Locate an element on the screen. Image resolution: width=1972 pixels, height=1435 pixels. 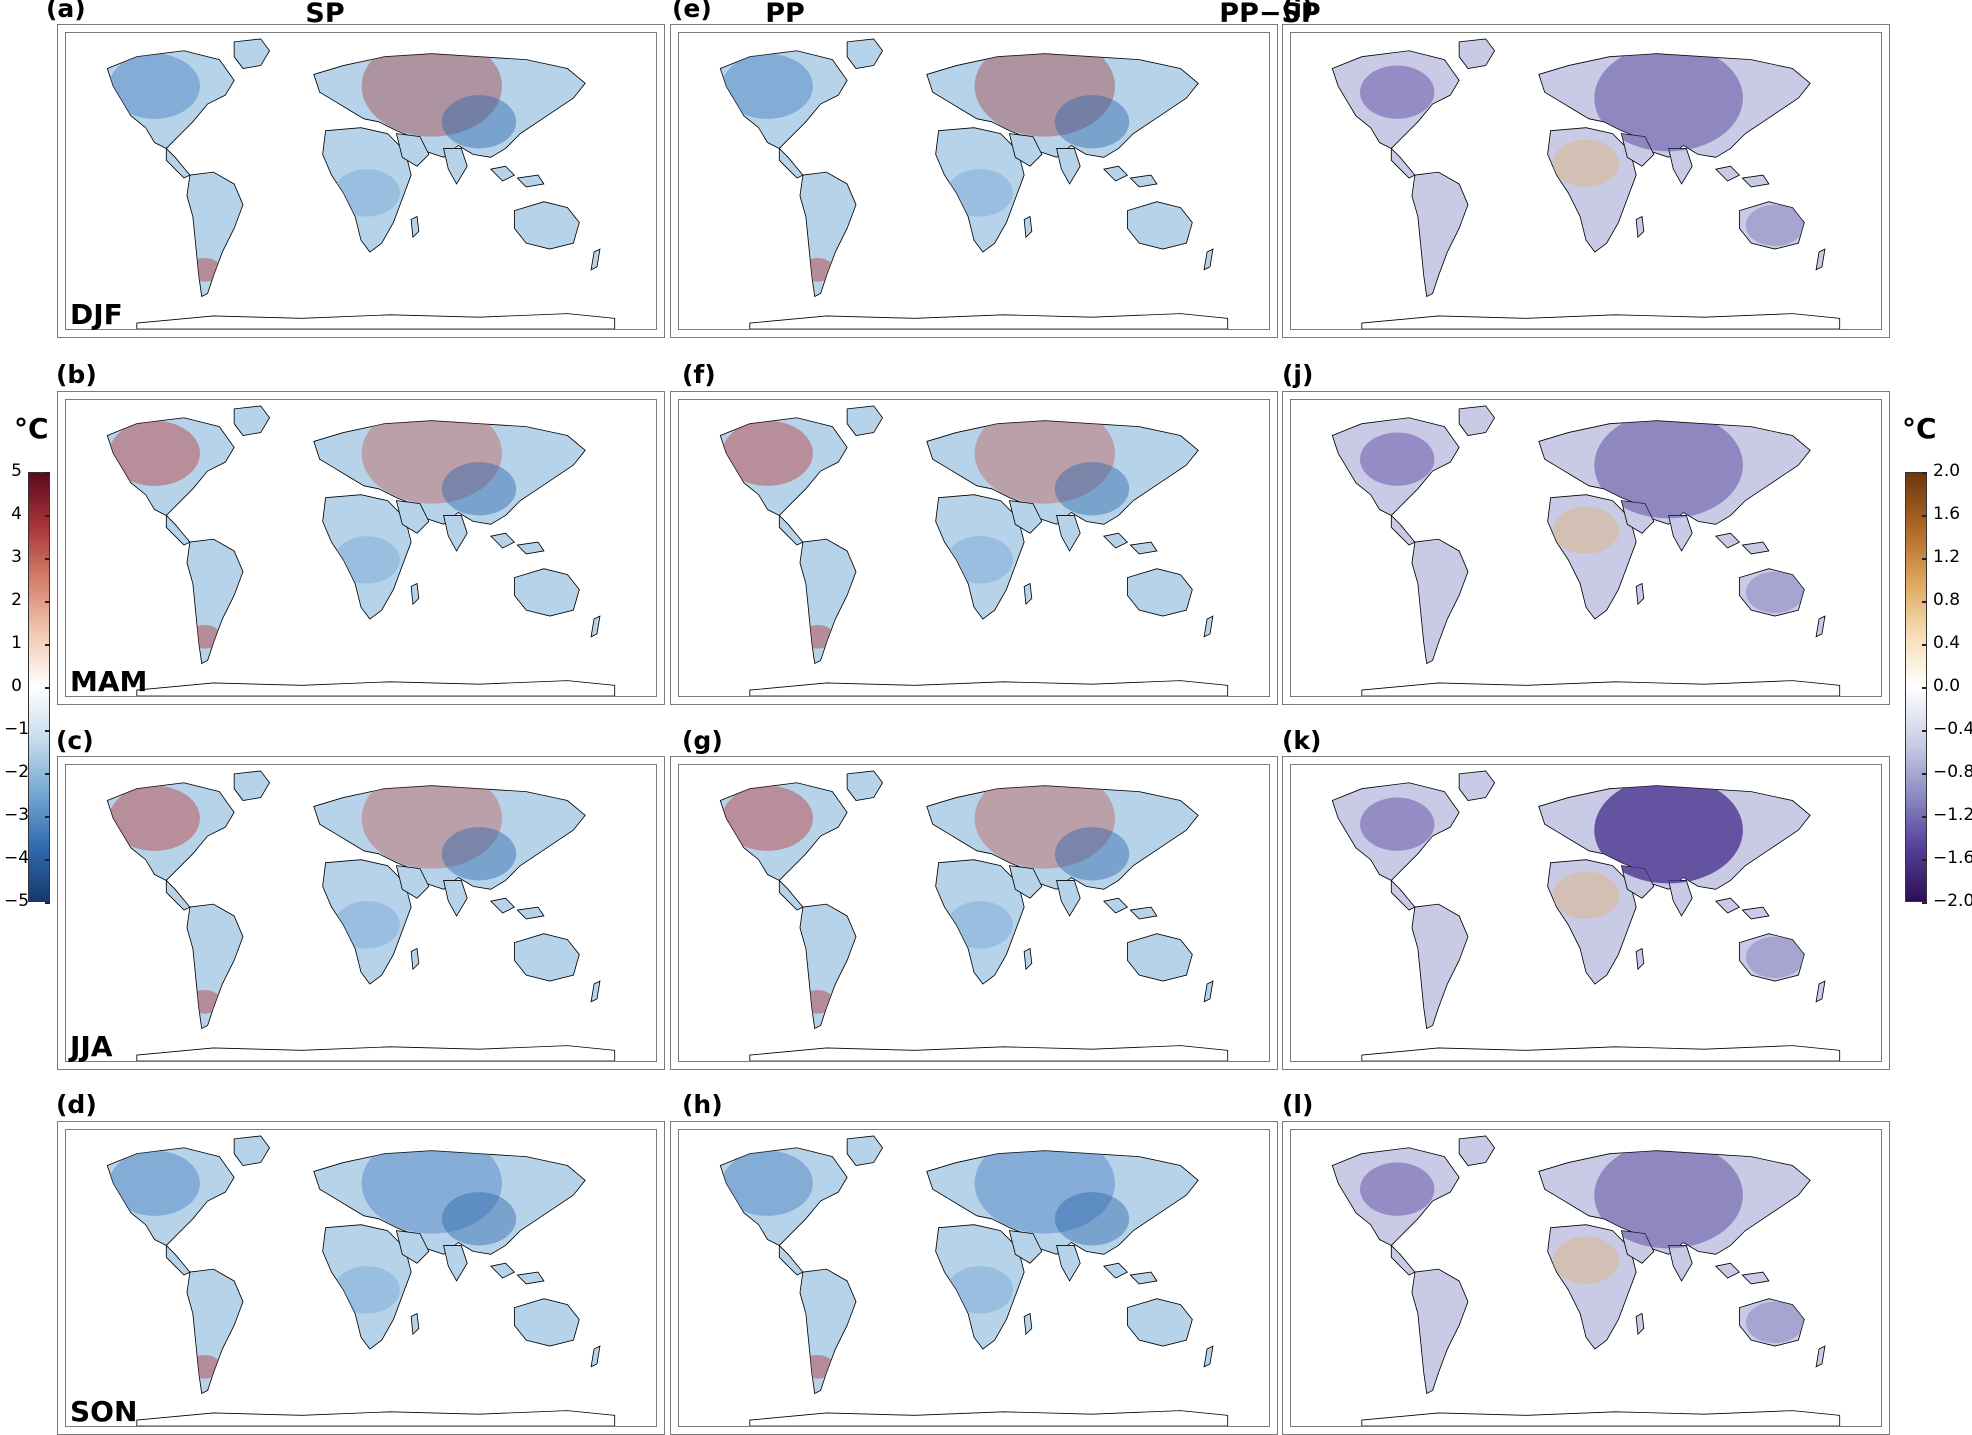
panel-label-a: (a) is located at coordinates (66, 11).